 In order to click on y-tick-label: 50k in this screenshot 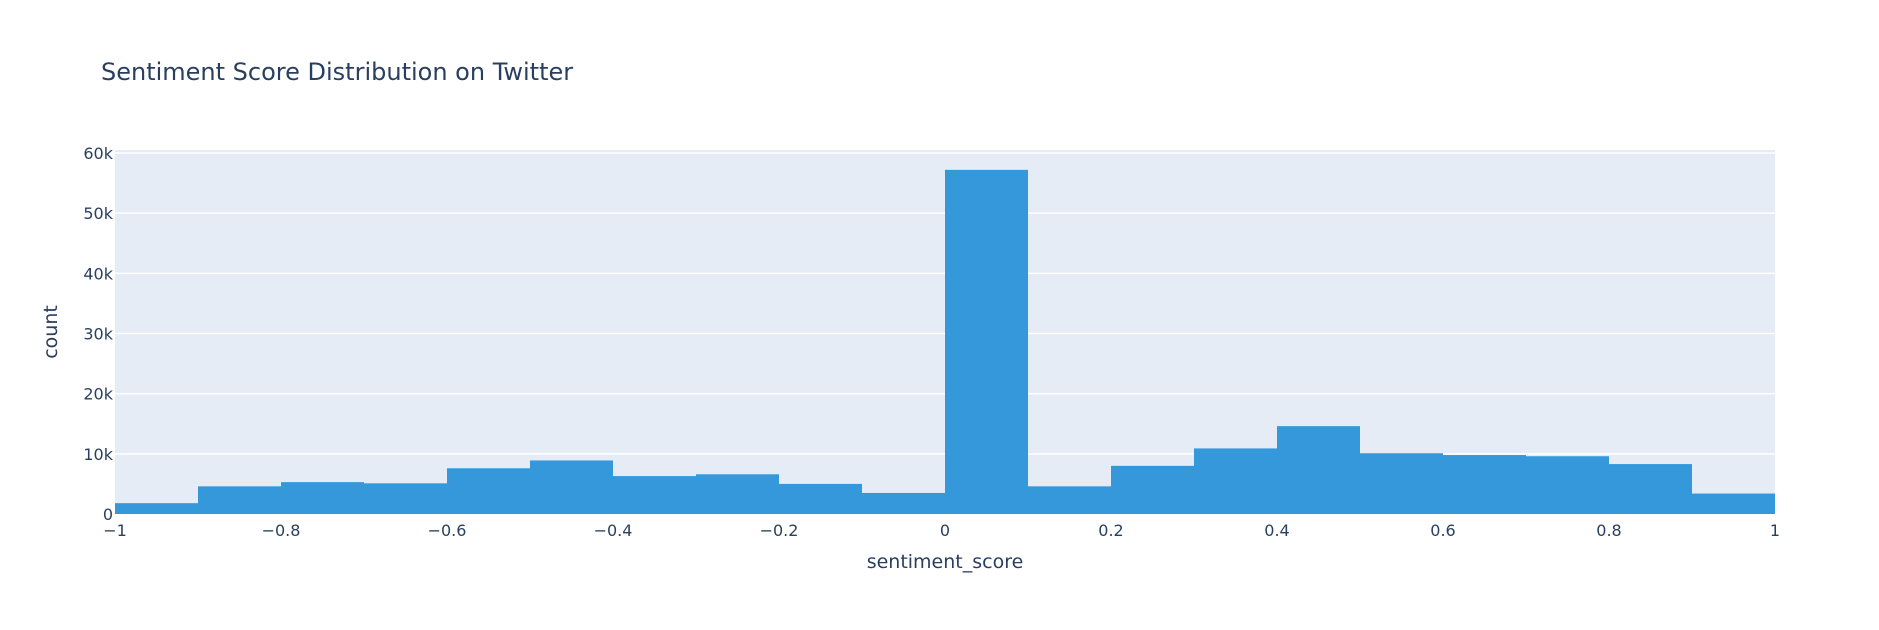, I will do `click(98, 213)`.